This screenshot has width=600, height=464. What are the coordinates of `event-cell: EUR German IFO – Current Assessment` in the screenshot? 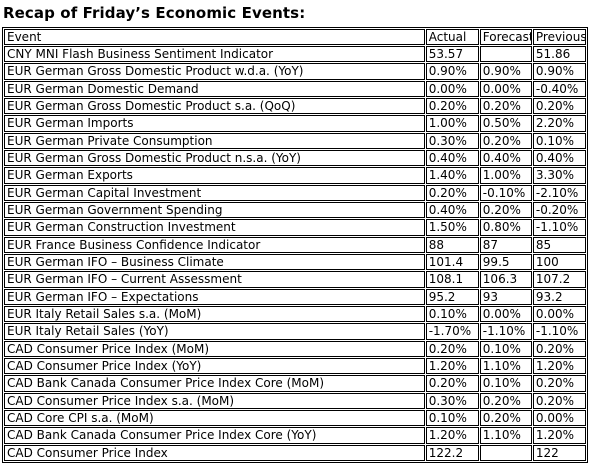 It's located at (214, 279).